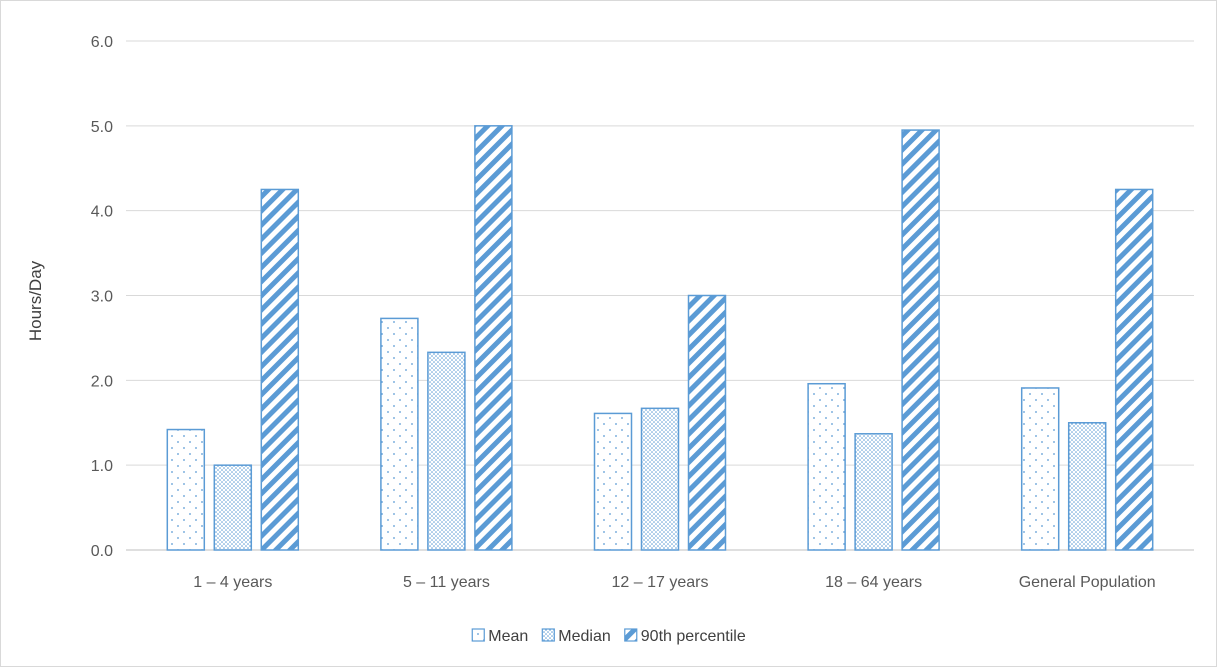 The height and width of the screenshot is (667, 1217). I want to click on legend-item: 90th percentile, so click(685, 636).